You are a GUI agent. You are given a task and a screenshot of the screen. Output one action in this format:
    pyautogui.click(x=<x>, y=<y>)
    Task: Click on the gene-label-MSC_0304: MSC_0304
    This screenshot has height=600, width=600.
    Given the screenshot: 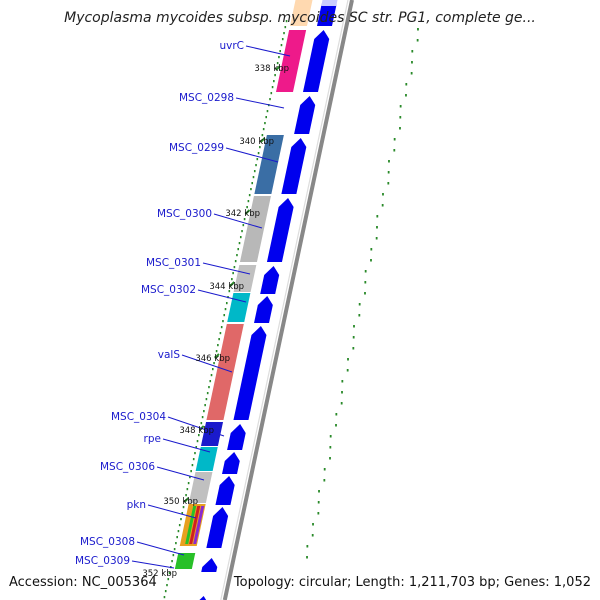 What is the action you would take?
    pyautogui.click(x=138, y=417)
    